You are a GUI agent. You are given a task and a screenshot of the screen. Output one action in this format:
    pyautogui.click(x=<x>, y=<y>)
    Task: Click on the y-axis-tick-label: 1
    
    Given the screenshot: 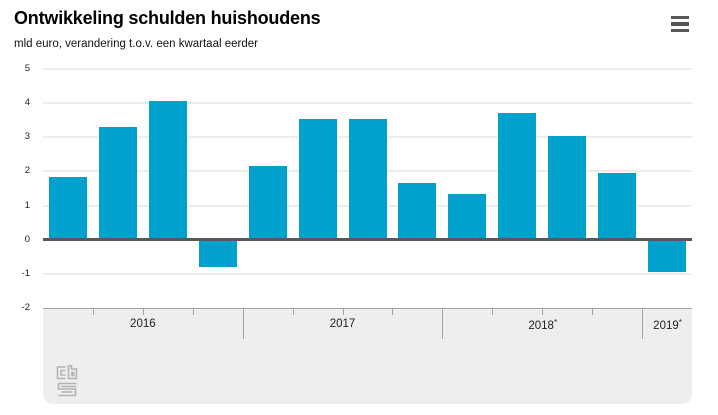 What is the action you would take?
    pyautogui.click(x=27, y=205)
    